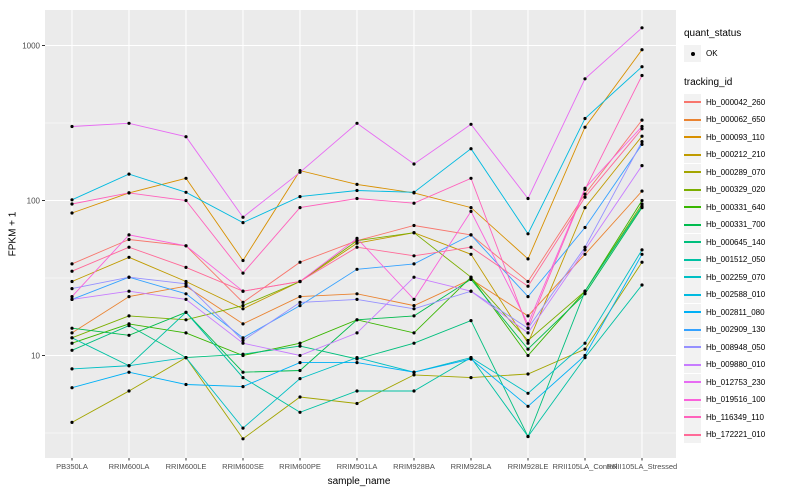  I want to click on legend-item-tracking: Hb_116349_110, so click(742, 417).